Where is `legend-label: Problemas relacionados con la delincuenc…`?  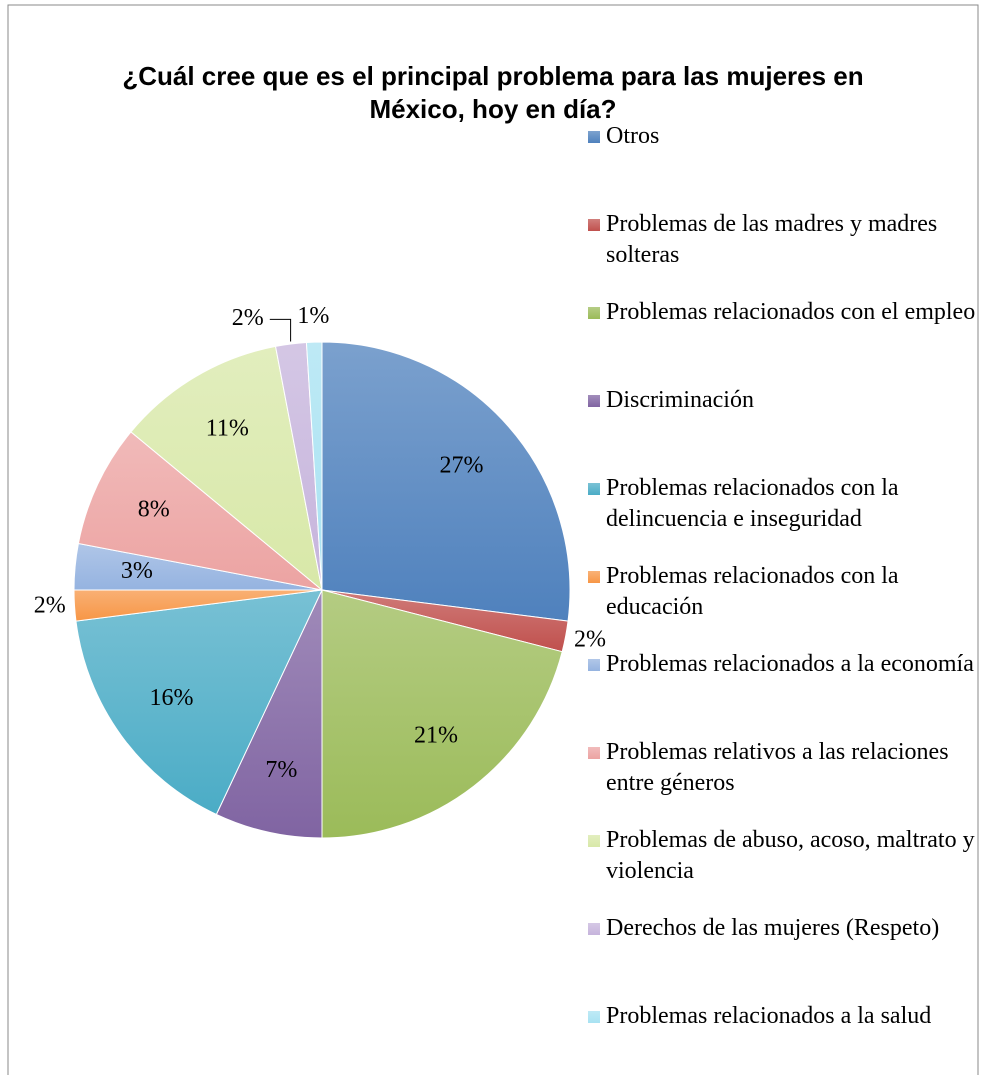 legend-label: Problemas relacionados con la delincuenc… is located at coordinates (752, 503).